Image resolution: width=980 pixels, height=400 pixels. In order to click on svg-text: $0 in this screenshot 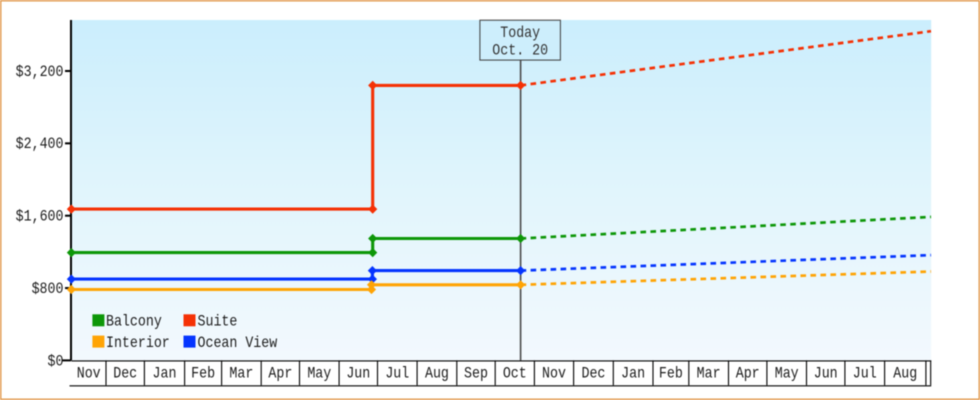, I will do `click(56, 361)`.